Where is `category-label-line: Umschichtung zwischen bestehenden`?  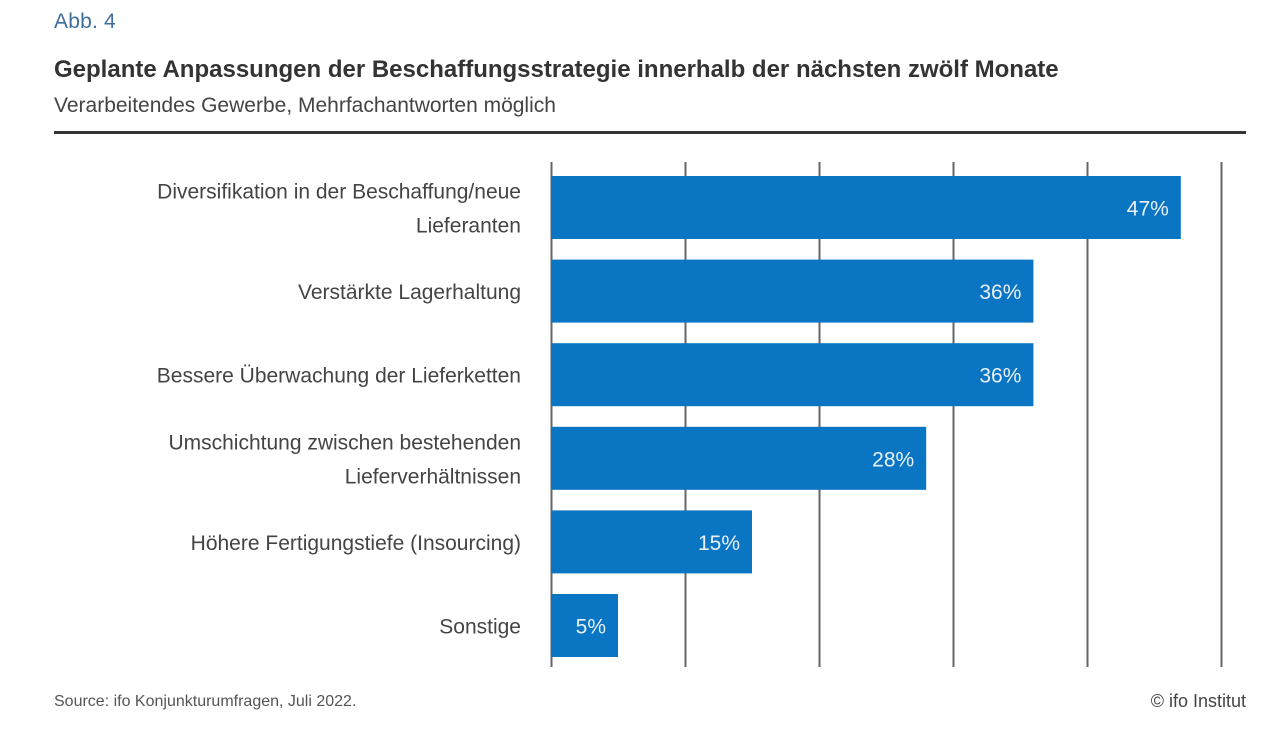 category-label-line: Umschichtung zwischen bestehenden is located at coordinates (344, 442).